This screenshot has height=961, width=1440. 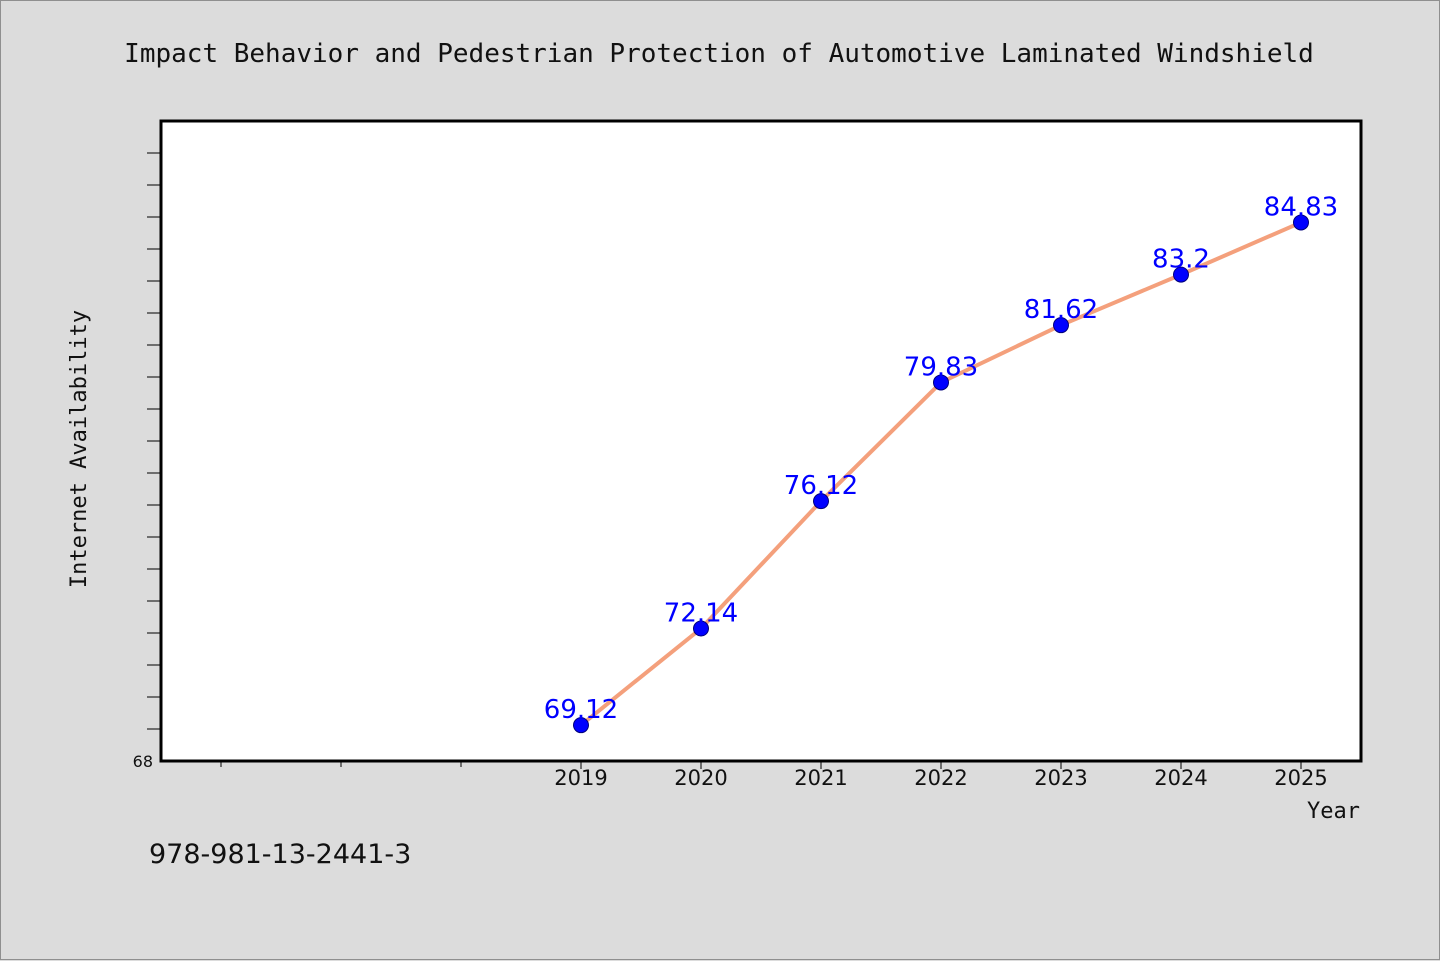 What do you see at coordinates (1300, 778) in the screenshot?
I see `x-tick-label: 2025` at bounding box center [1300, 778].